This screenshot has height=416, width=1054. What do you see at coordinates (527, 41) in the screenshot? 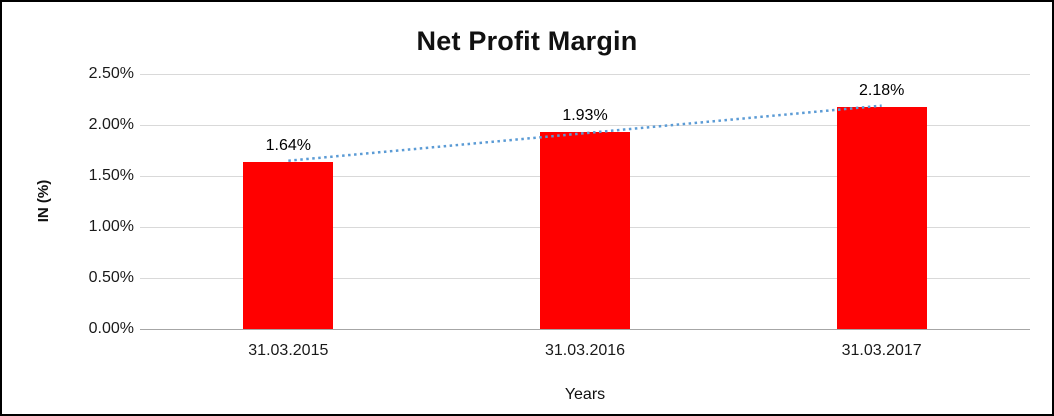
I see `chart-title: Net Profit Margin` at bounding box center [527, 41].